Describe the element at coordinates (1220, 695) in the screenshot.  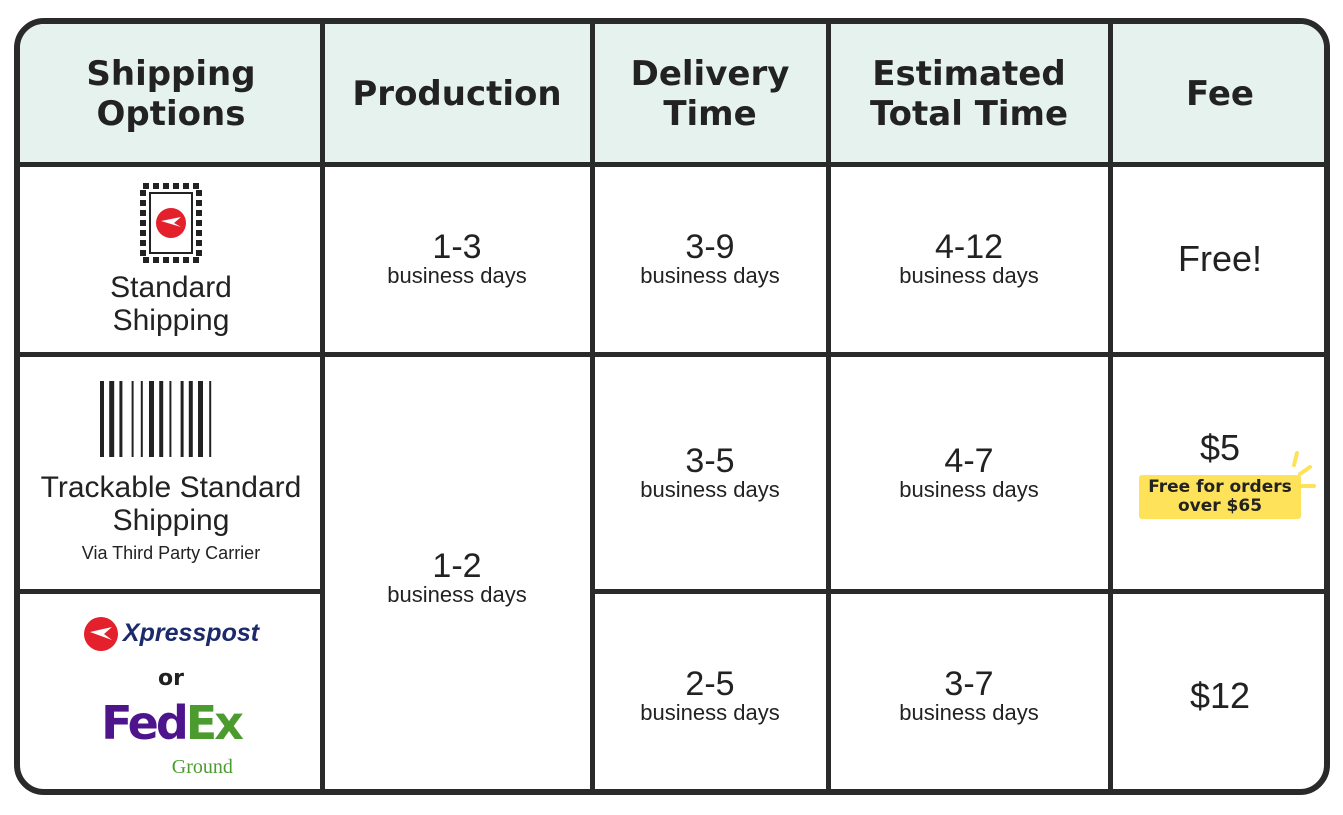
I see `fee: $12` at that location.